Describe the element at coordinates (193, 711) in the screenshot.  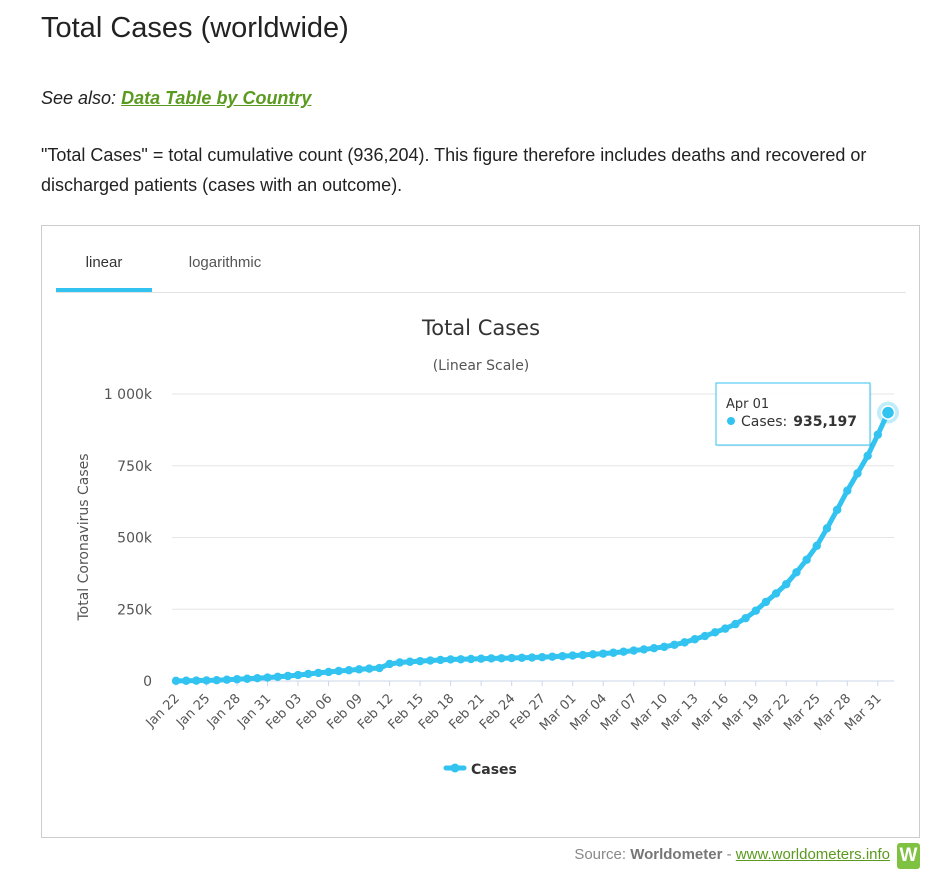
I see `x-tick-label: Jan 25` at that location.